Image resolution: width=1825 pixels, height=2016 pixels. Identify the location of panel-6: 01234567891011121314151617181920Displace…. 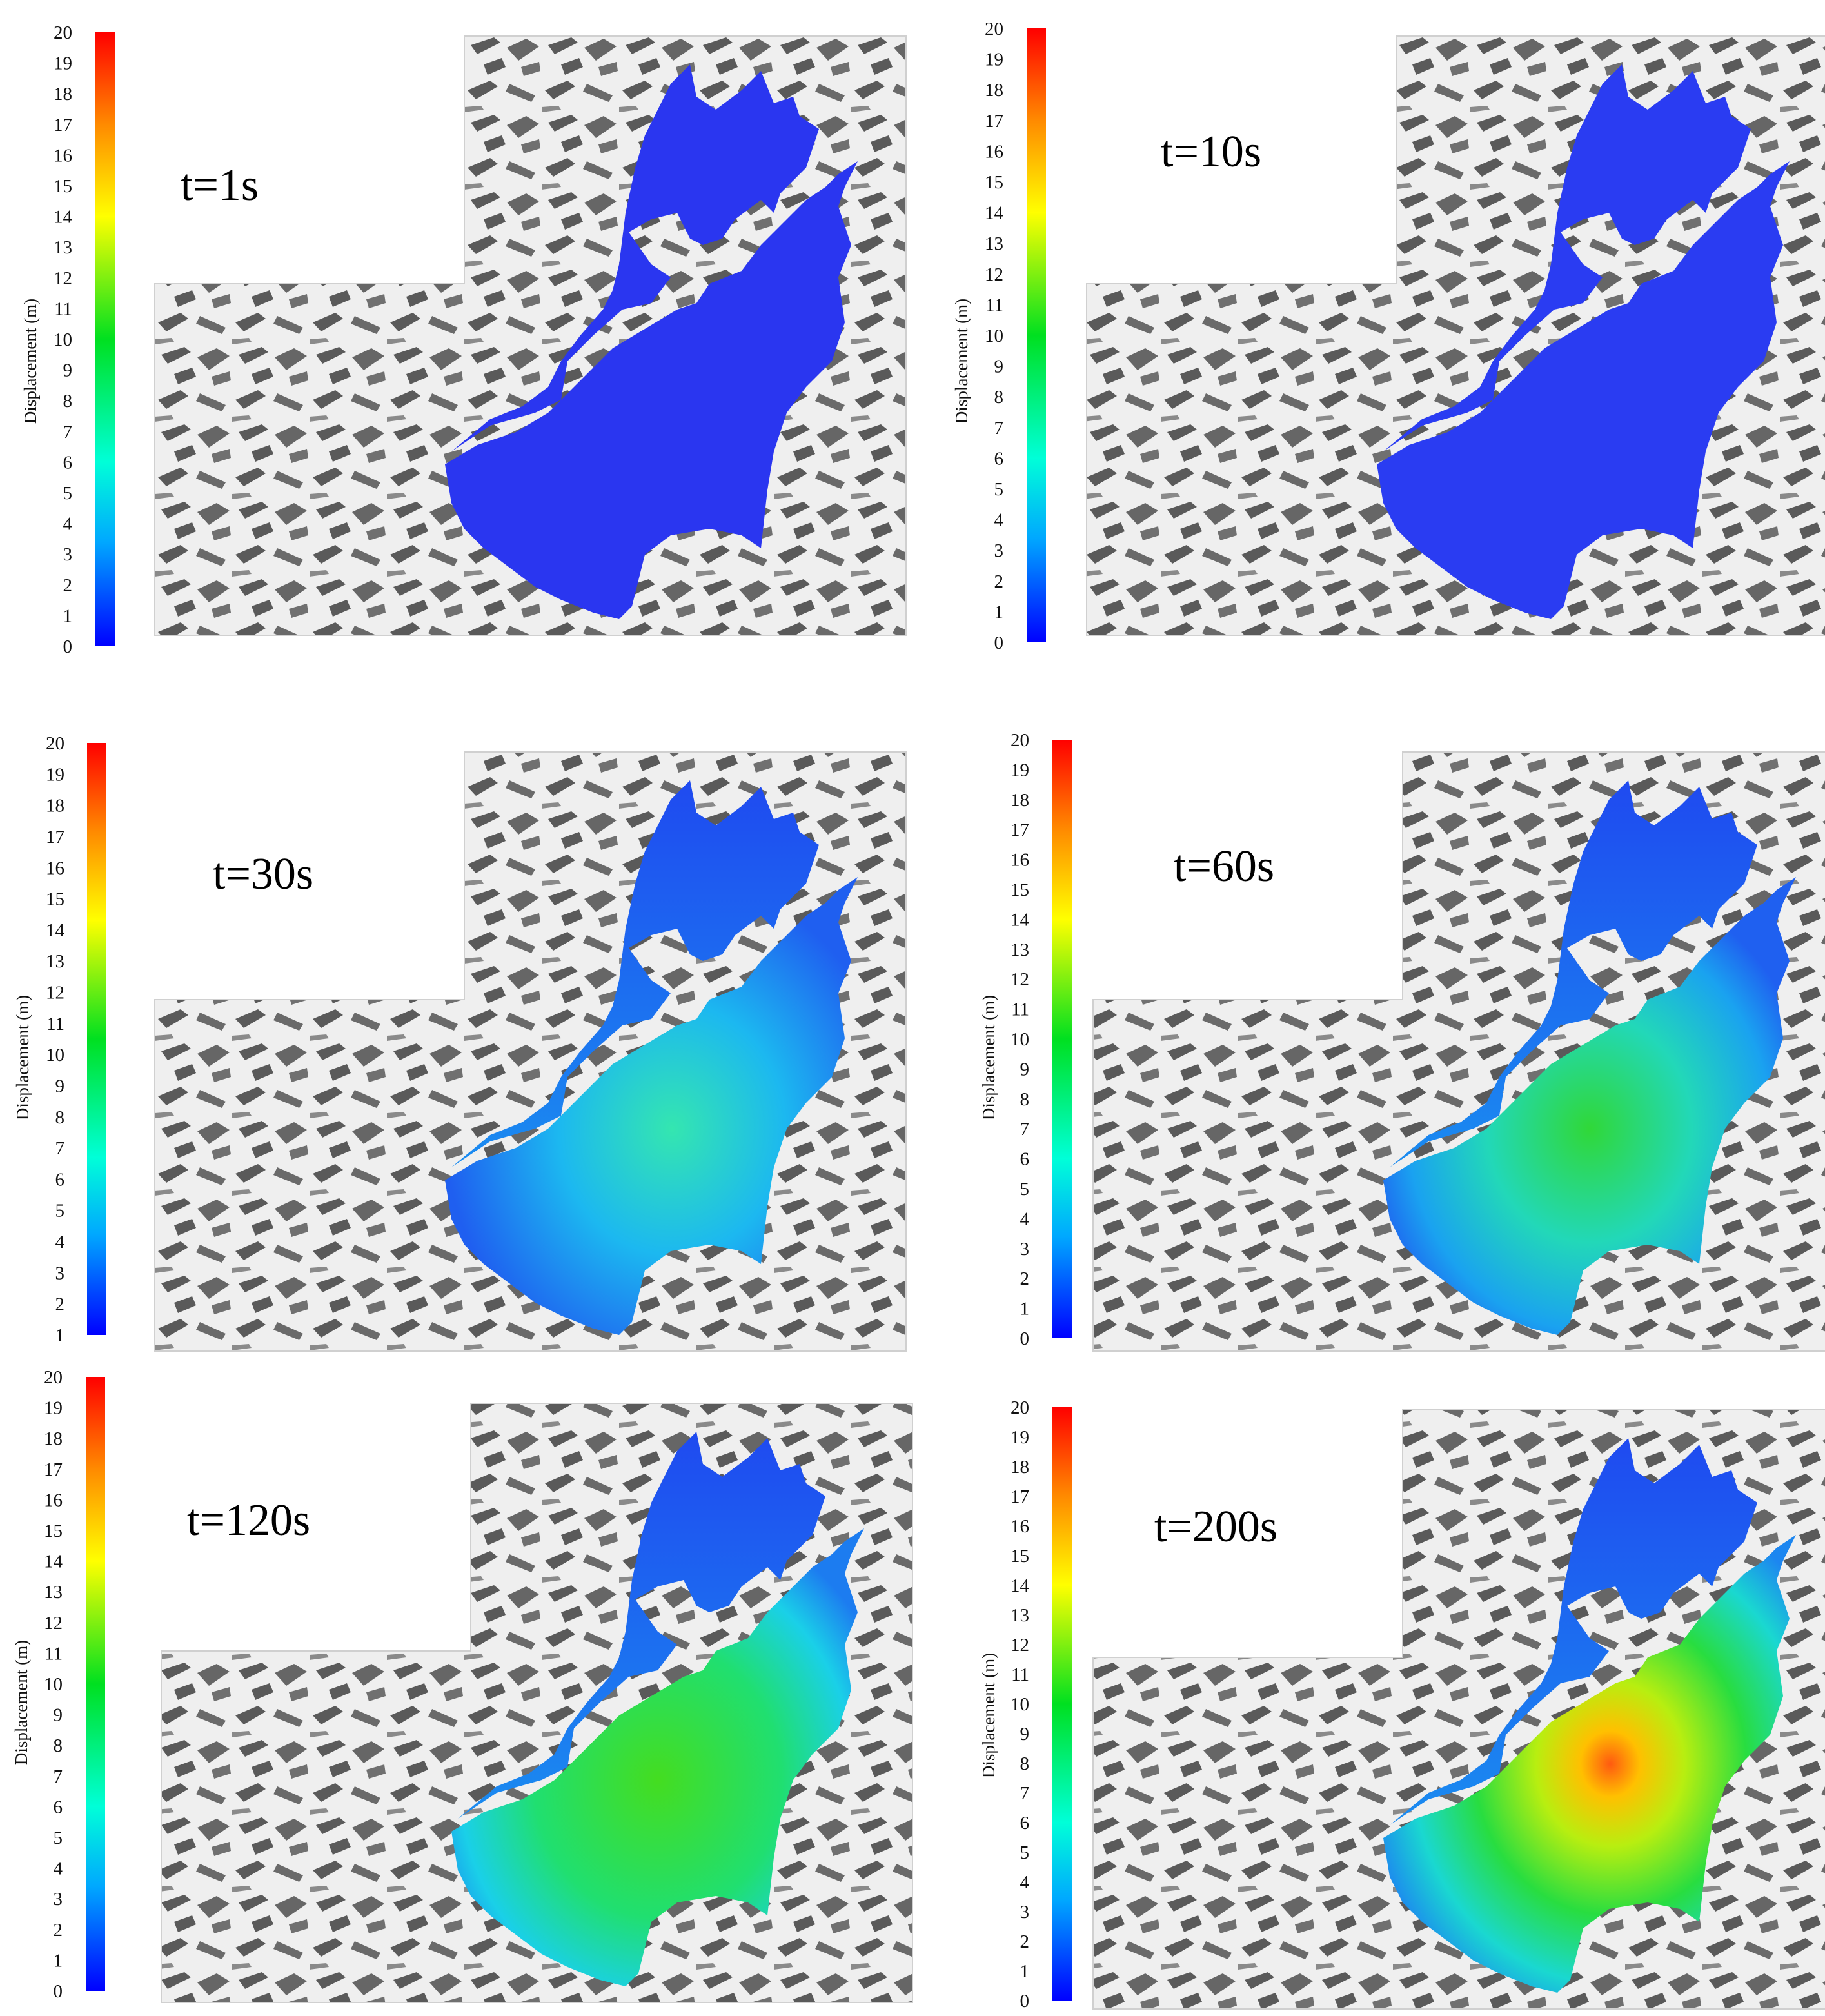
(1402, 1705).